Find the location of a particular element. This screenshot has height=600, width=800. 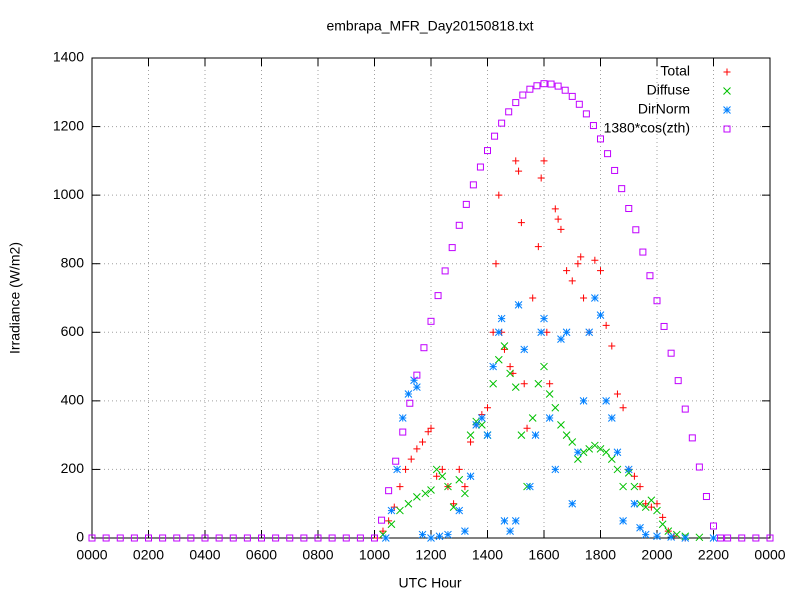

y-tick-label: 1400 is located at coordinates (68, 57).